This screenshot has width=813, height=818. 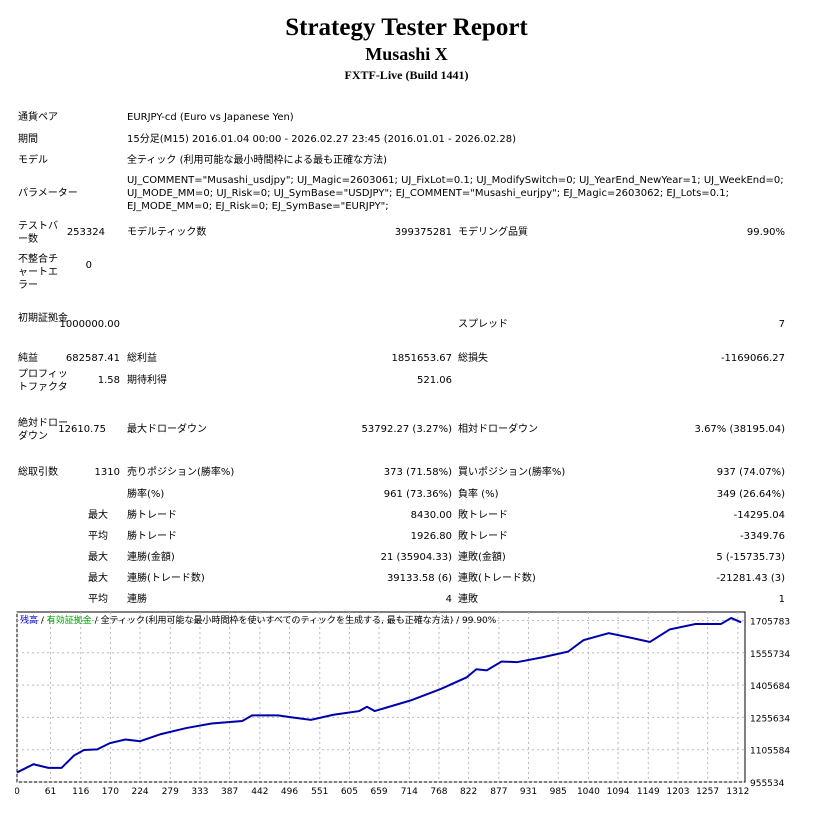 I want to click on x-tick-label: 659, so click(x=378, y=792).